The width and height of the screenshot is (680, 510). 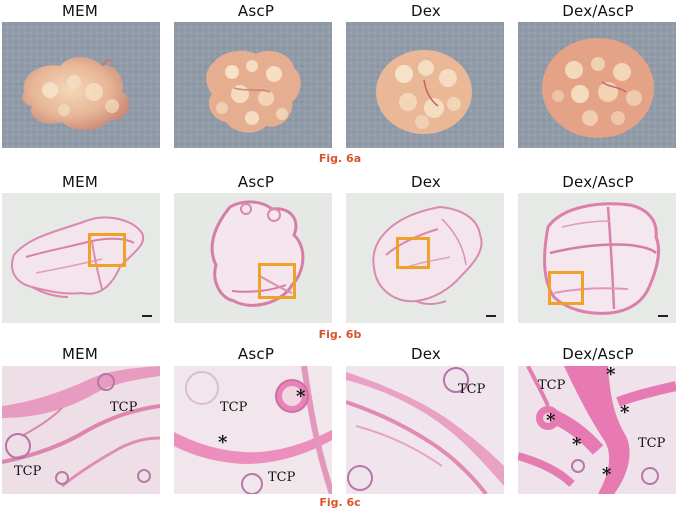 I want to click on highlight-box-ascp, so click(x=277, y=281).